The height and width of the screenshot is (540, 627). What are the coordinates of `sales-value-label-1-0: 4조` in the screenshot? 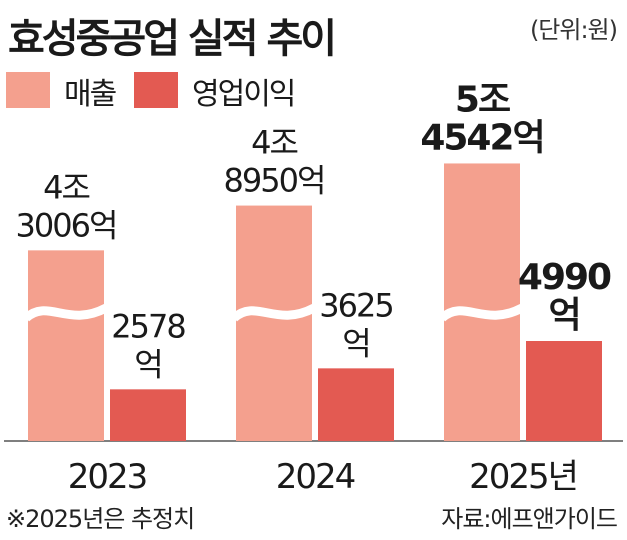 It's located at (274, 143).